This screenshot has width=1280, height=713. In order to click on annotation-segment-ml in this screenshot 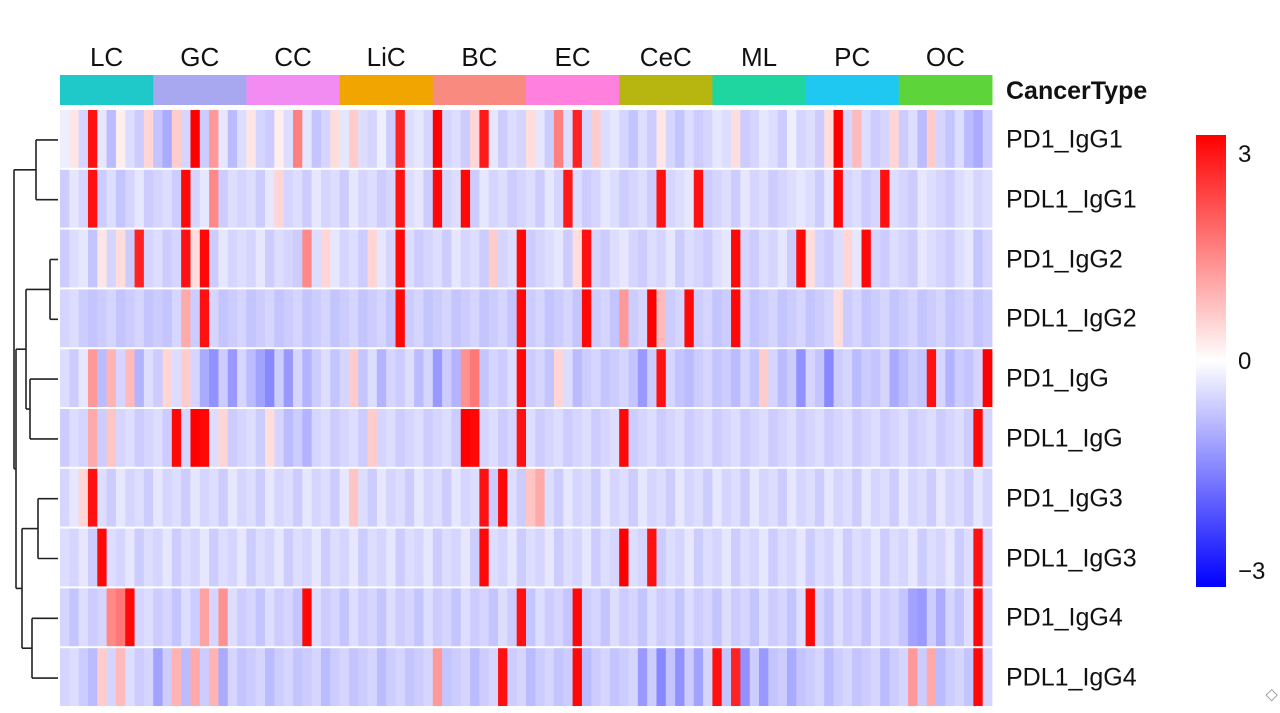, I will do `click(759, 90)`.